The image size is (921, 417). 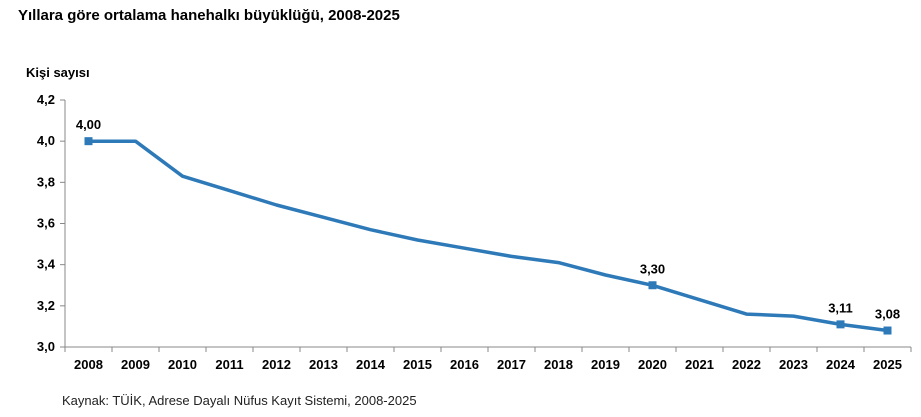 I want to click on x-tick-label: 2010, so click(x=182, y=364).